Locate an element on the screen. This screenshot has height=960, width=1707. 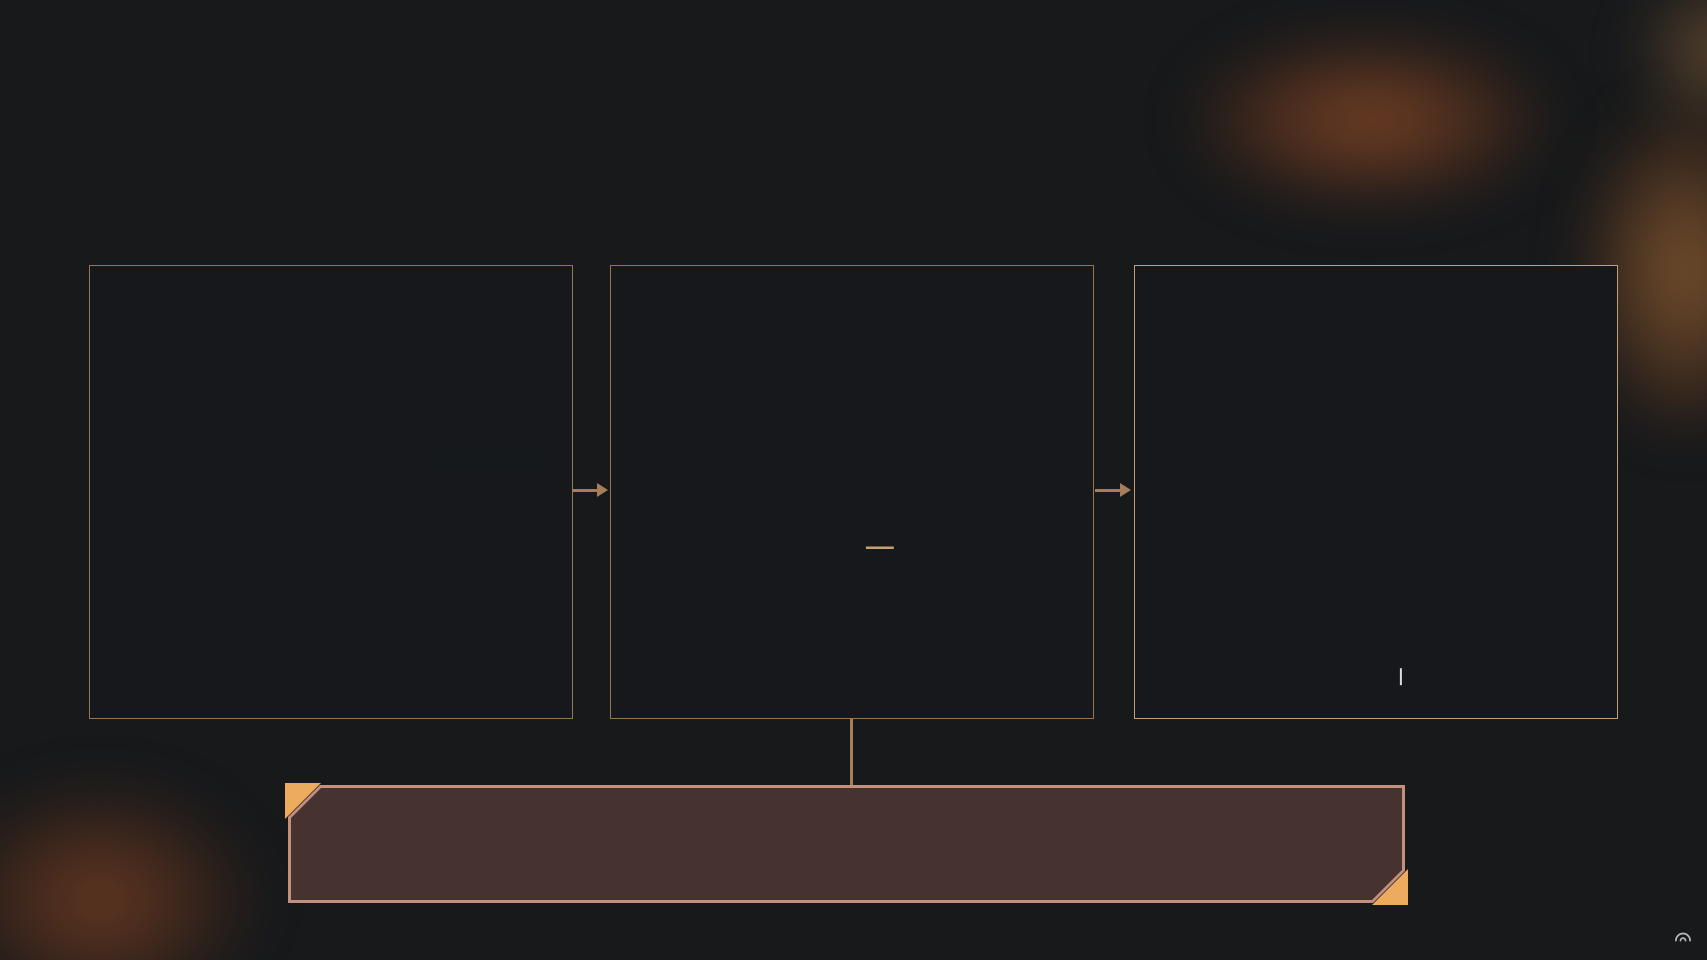
arrow-panel2-to-panel3-icon is located at coordinates (1113, 490).